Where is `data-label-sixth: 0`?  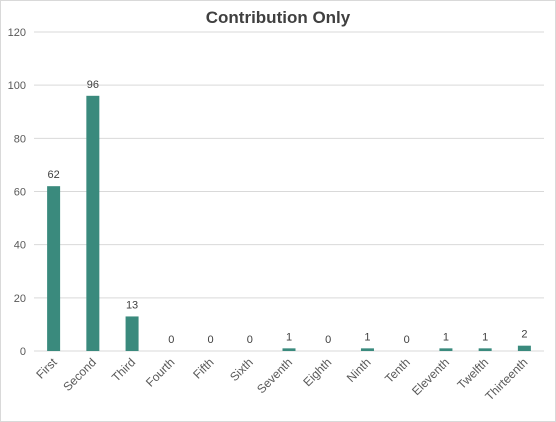 data-label-sixth: 0 is located at coordinates (250, 340).